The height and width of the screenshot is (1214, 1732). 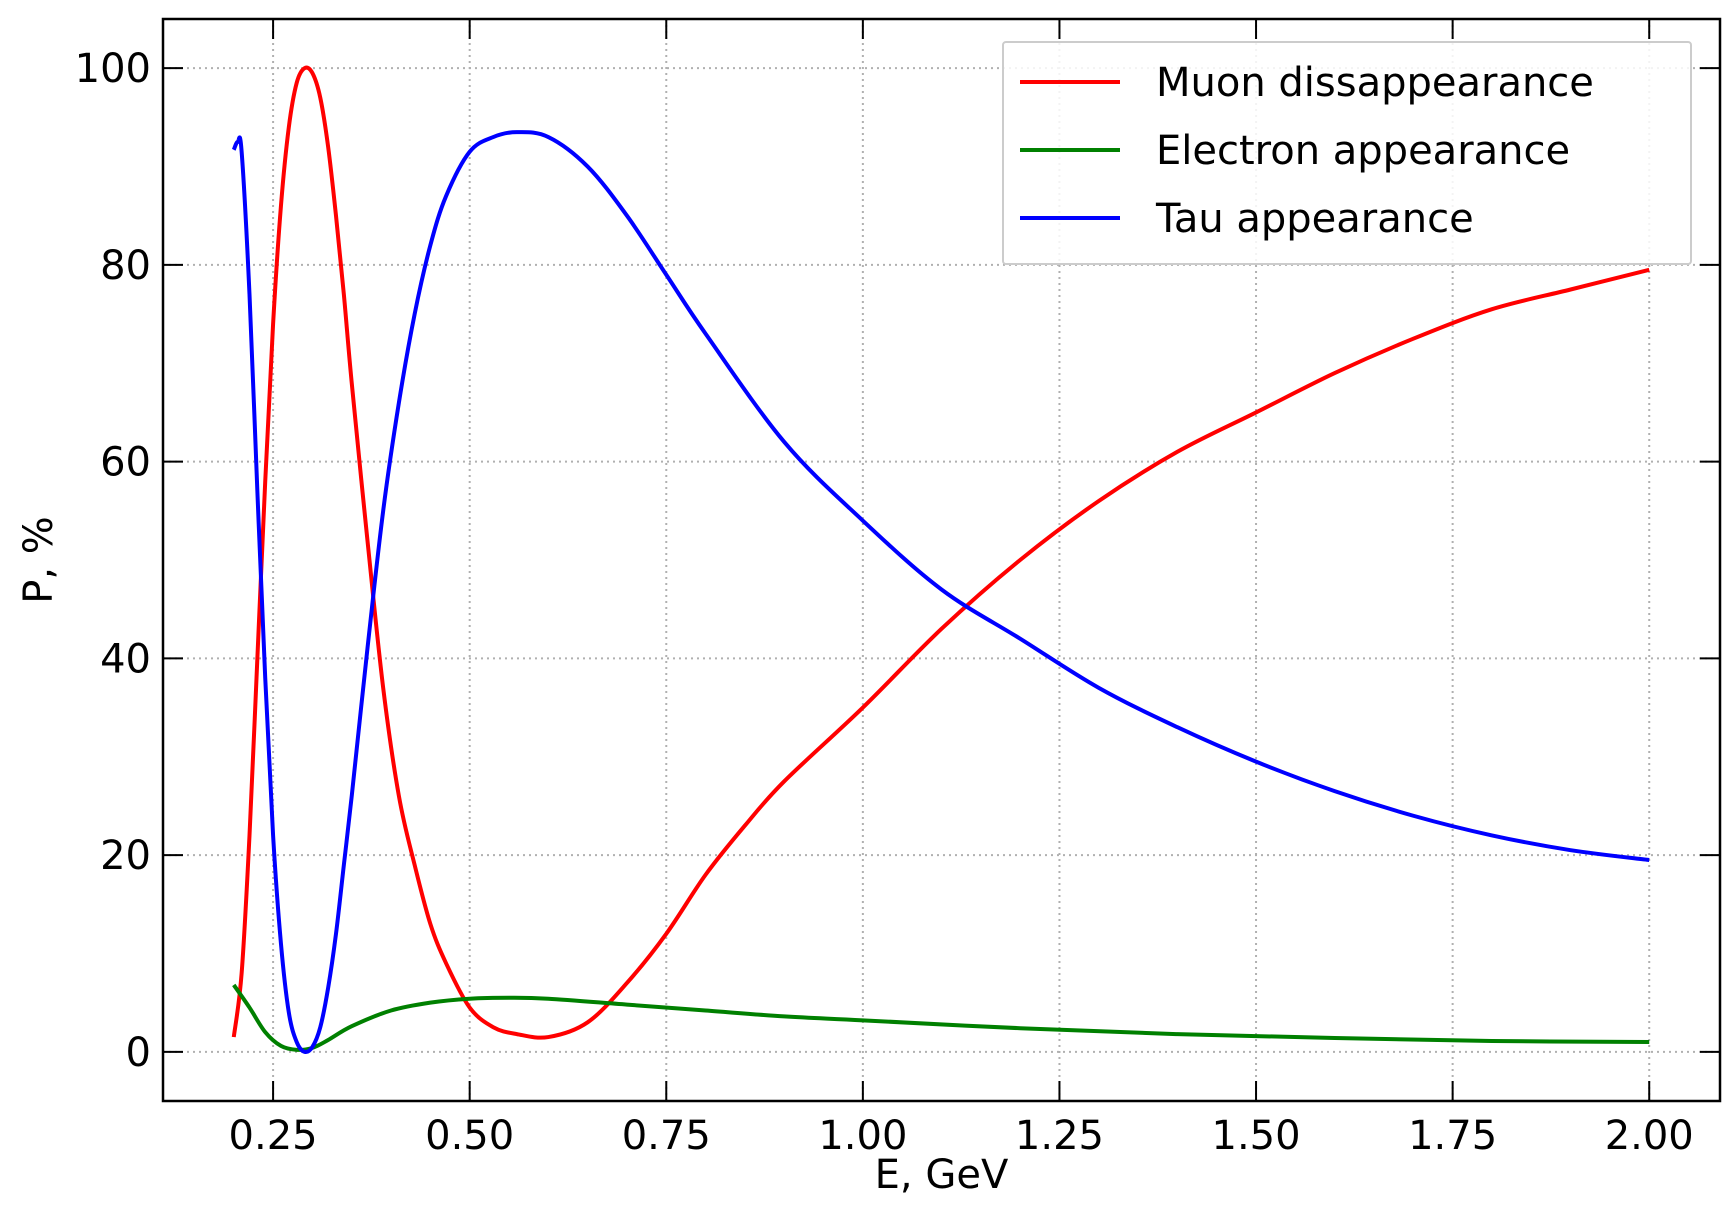 I want to click on x-tick-label: 1.50, so click(x=1256, y=1136).